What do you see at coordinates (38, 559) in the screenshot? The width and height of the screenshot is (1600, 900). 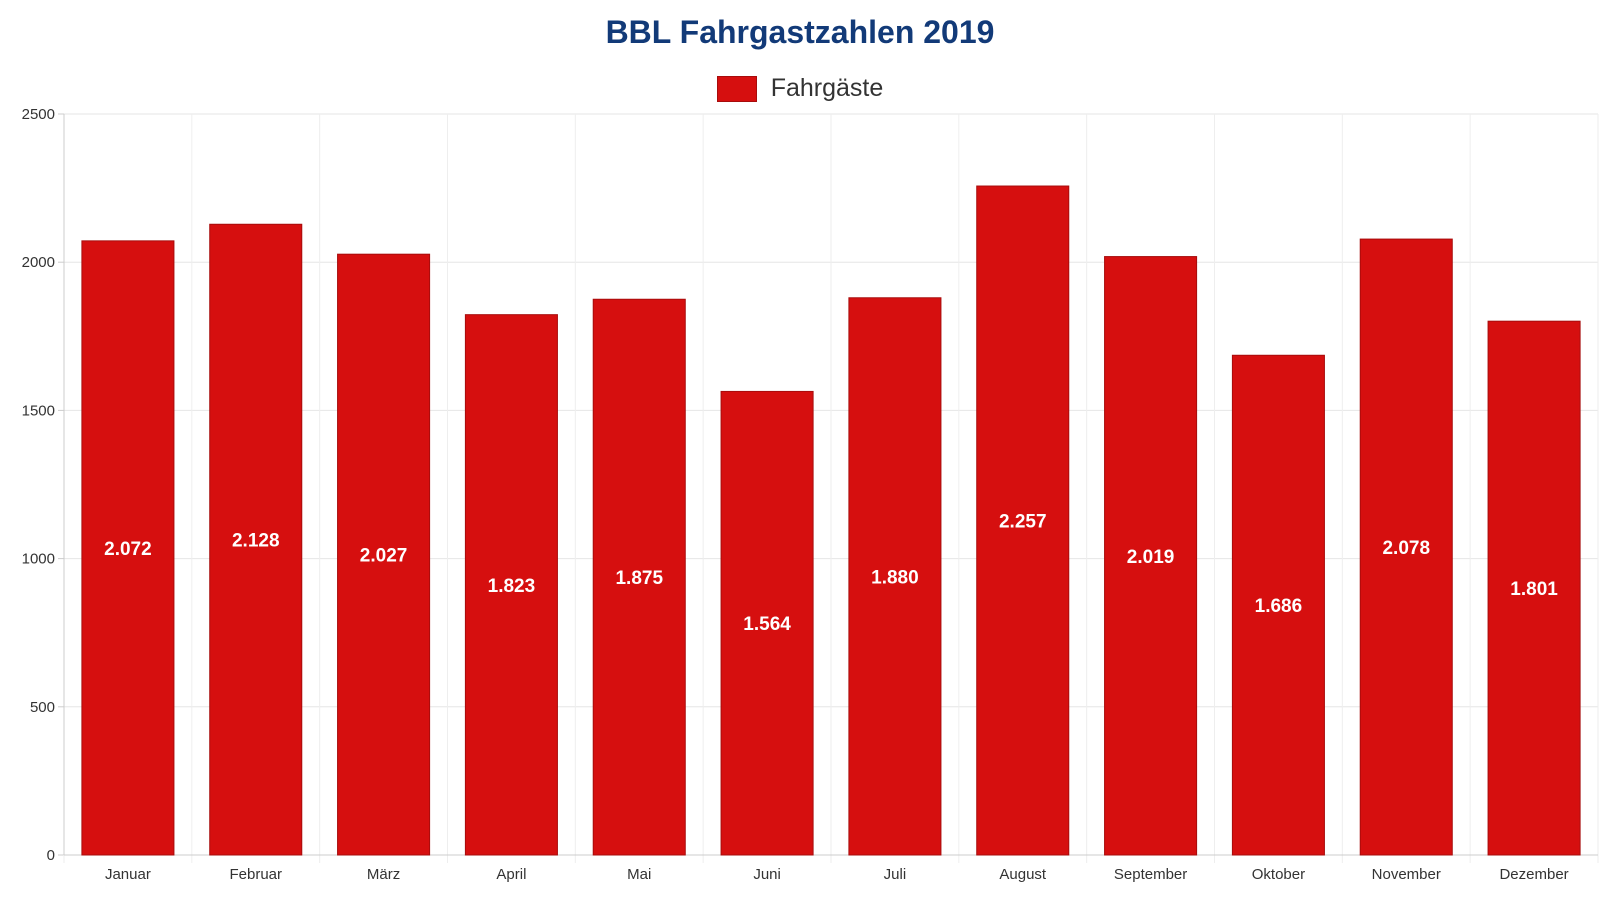 I see `y-tick-label: 1000` at bounding box center [38, 559].